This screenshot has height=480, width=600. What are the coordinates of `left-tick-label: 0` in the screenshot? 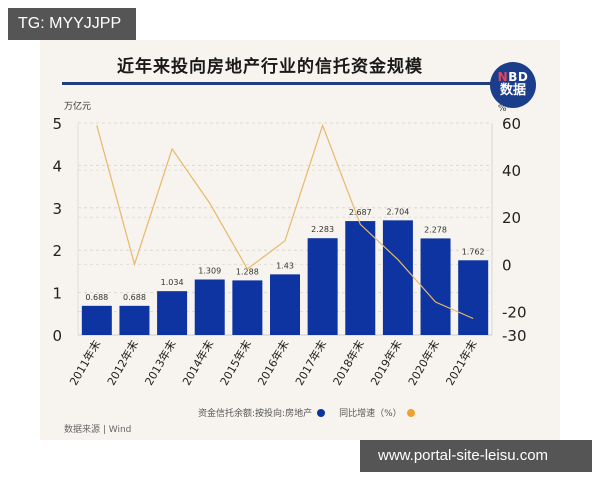 It's located at (57, 336).